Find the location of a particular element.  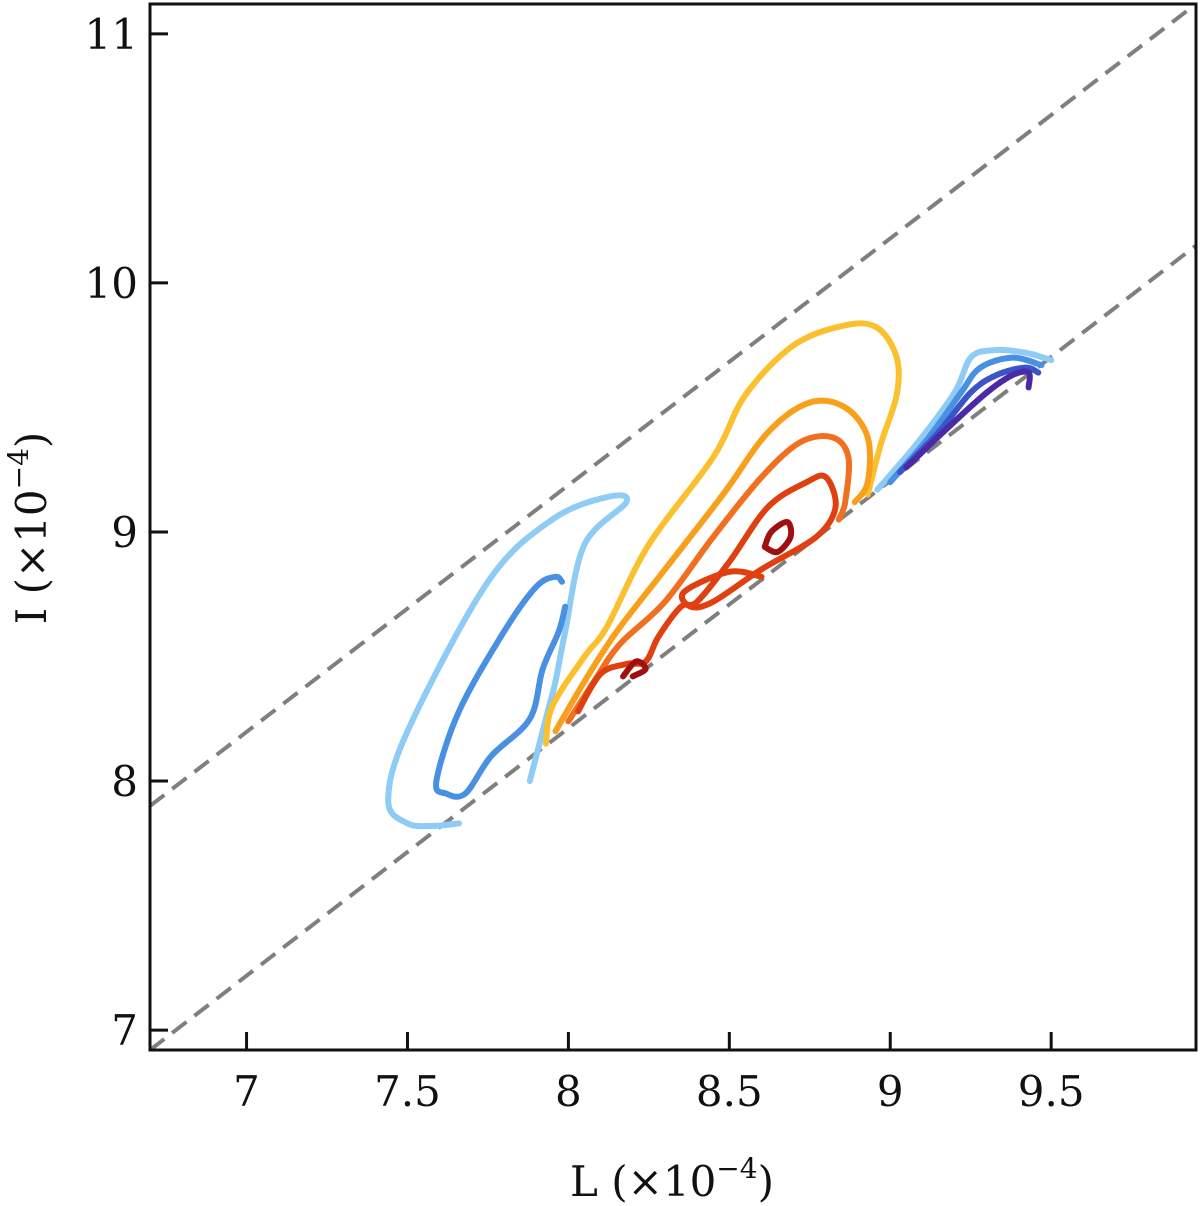

y-axis-ticks: 7 8 9 10 11 is located at coordinates (126, 532).